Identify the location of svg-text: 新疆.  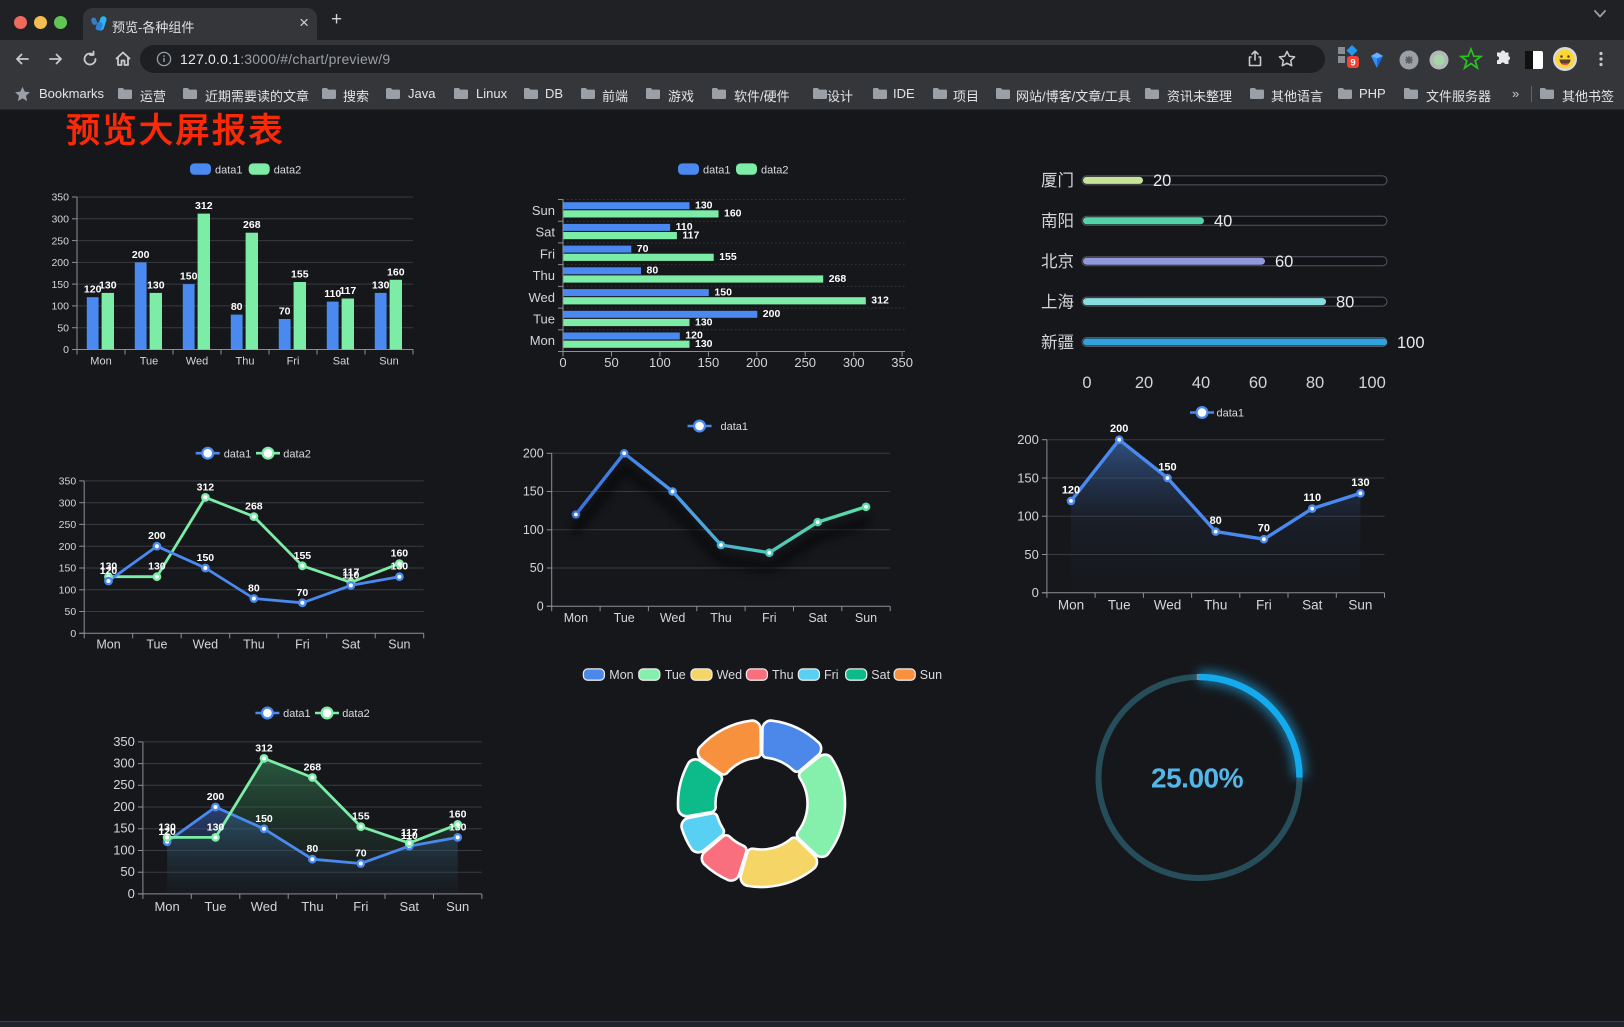
(1057, 342).